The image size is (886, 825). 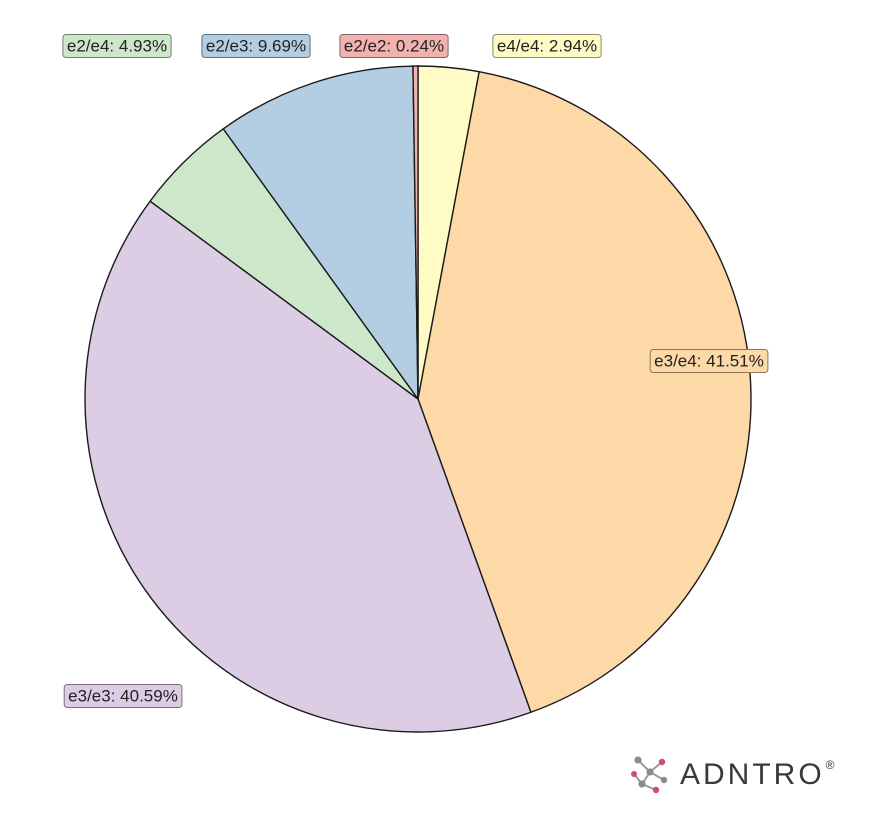 I want to click on slice-label-e2-e3: e2/e3: 9.69%, so click(x=256, y=46).